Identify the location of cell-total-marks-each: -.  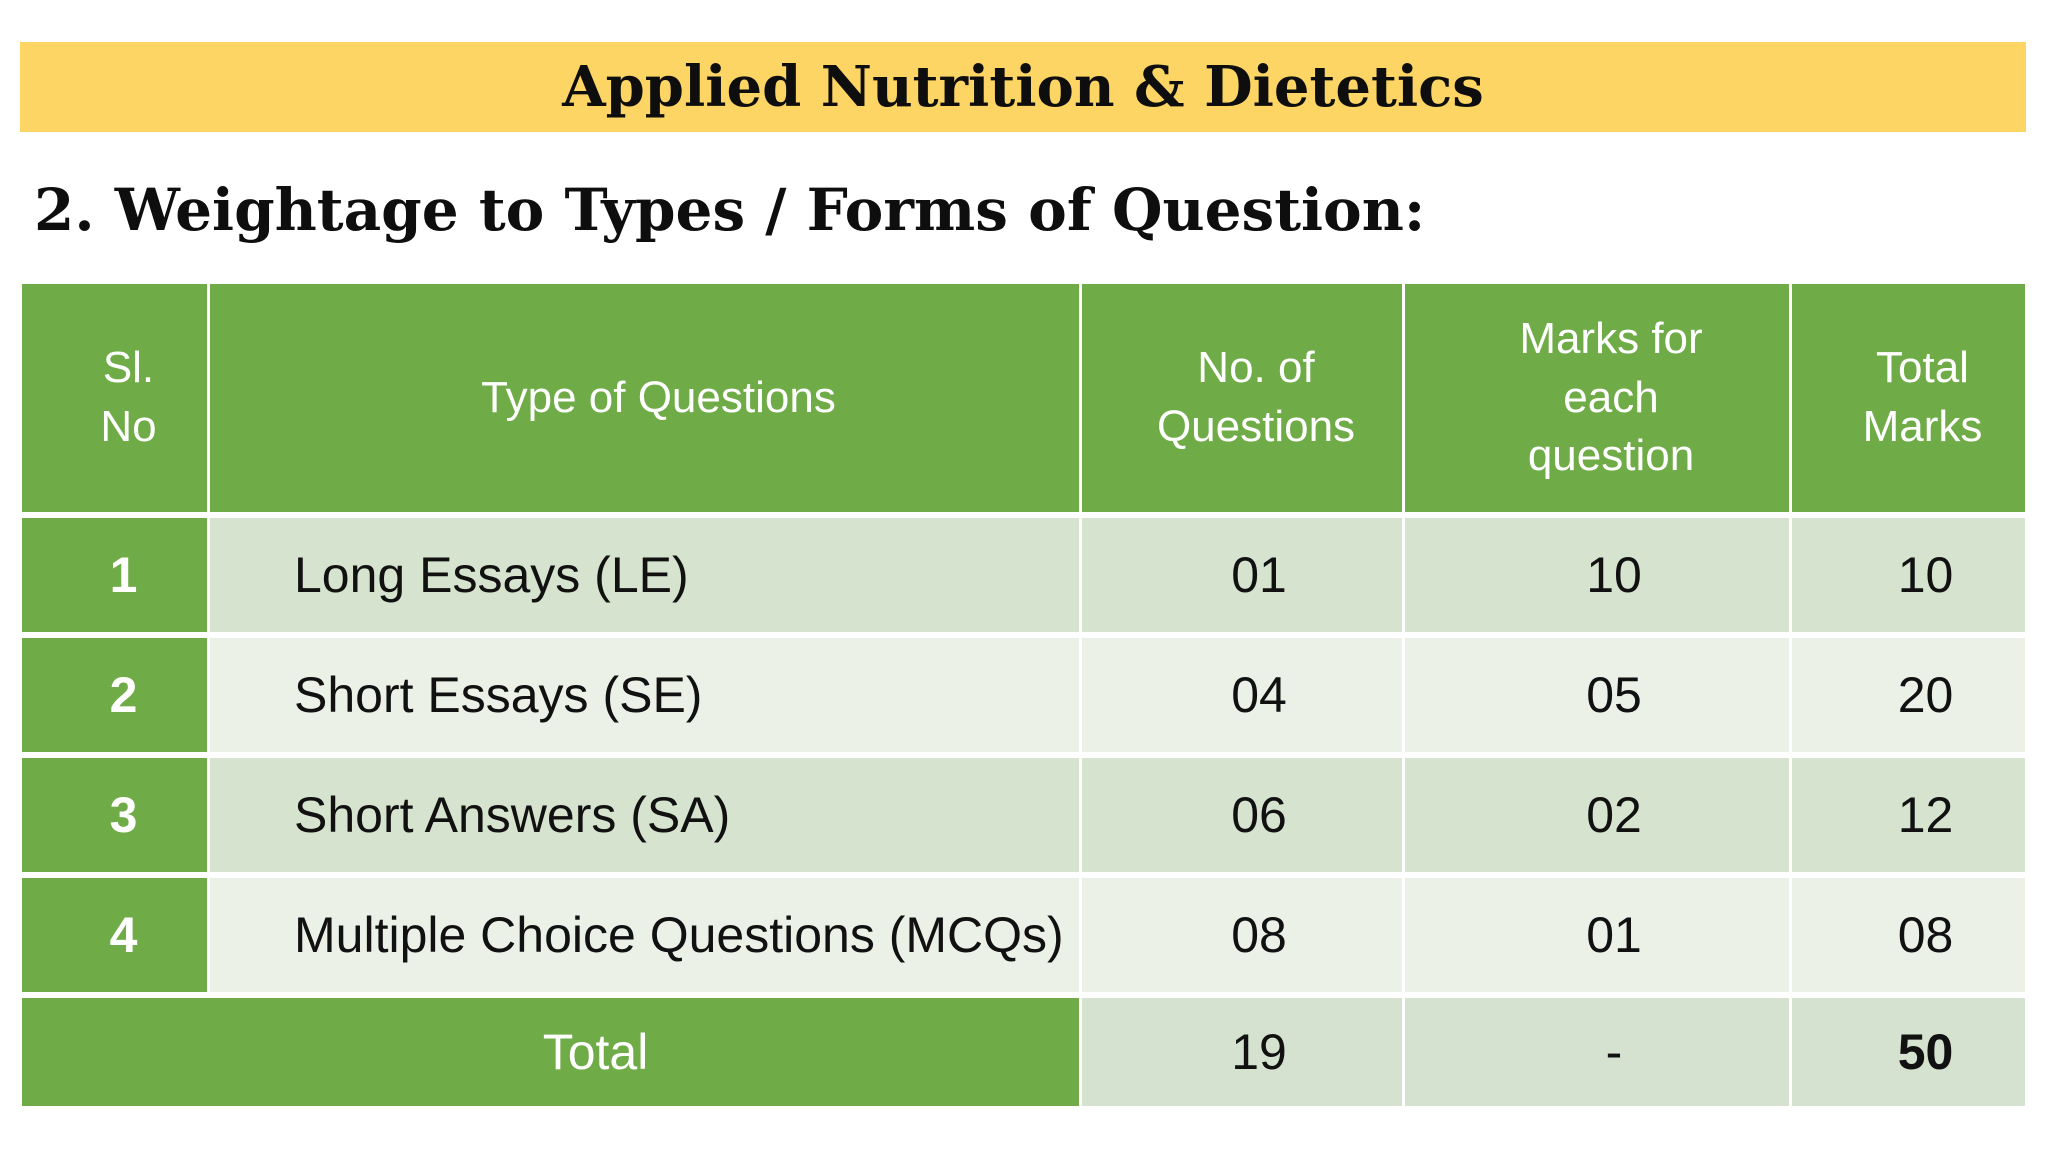
(1597, 1052).